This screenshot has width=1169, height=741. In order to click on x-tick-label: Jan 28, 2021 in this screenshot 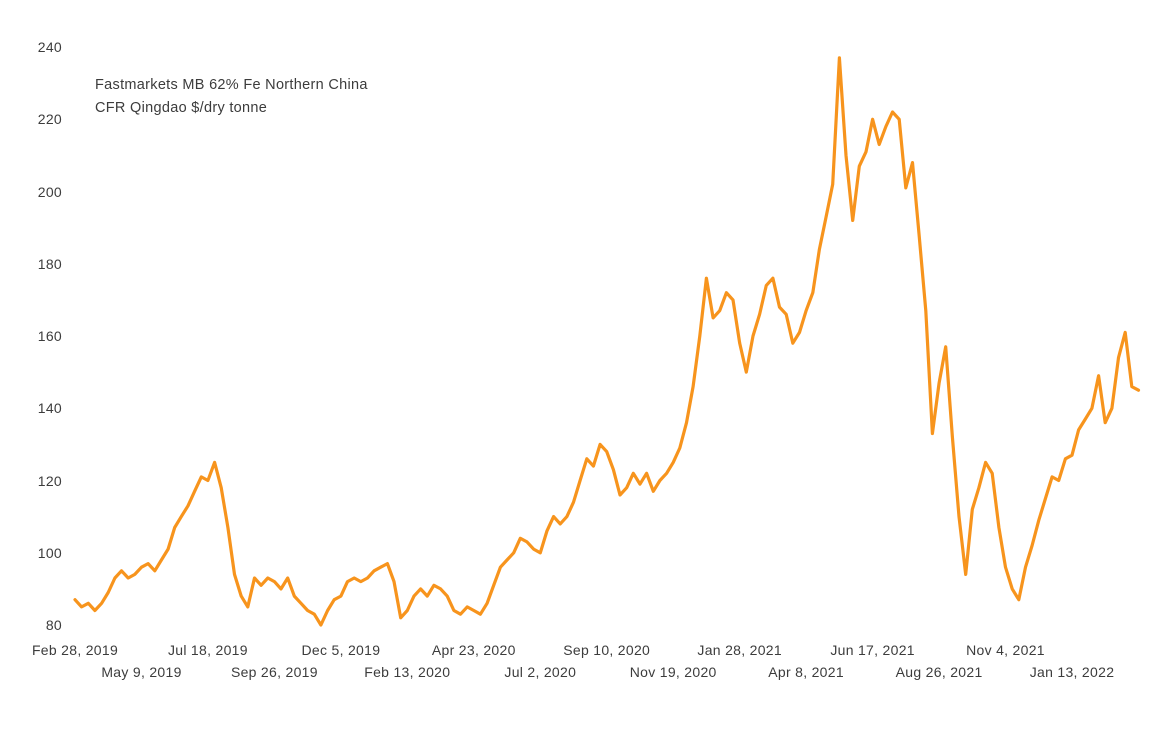, I will do `click(739, 650)`.